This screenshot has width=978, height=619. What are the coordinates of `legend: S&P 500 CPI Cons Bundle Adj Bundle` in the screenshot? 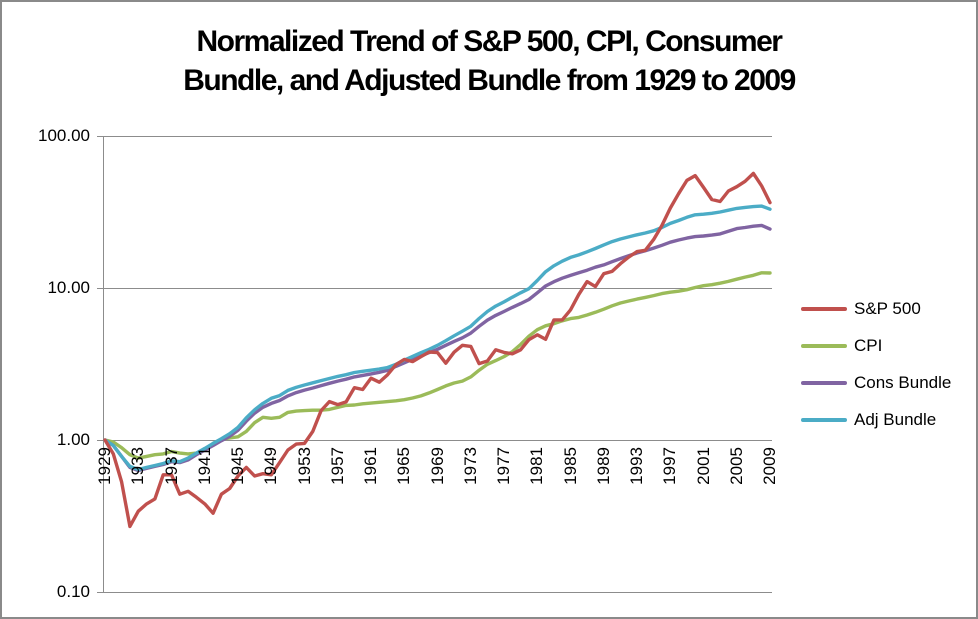 It's located at (886, 364).